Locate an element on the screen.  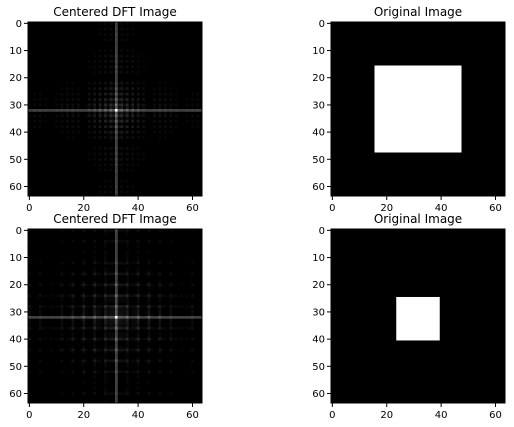
x-tick-label: 20 is located at coordinates (386, 415).